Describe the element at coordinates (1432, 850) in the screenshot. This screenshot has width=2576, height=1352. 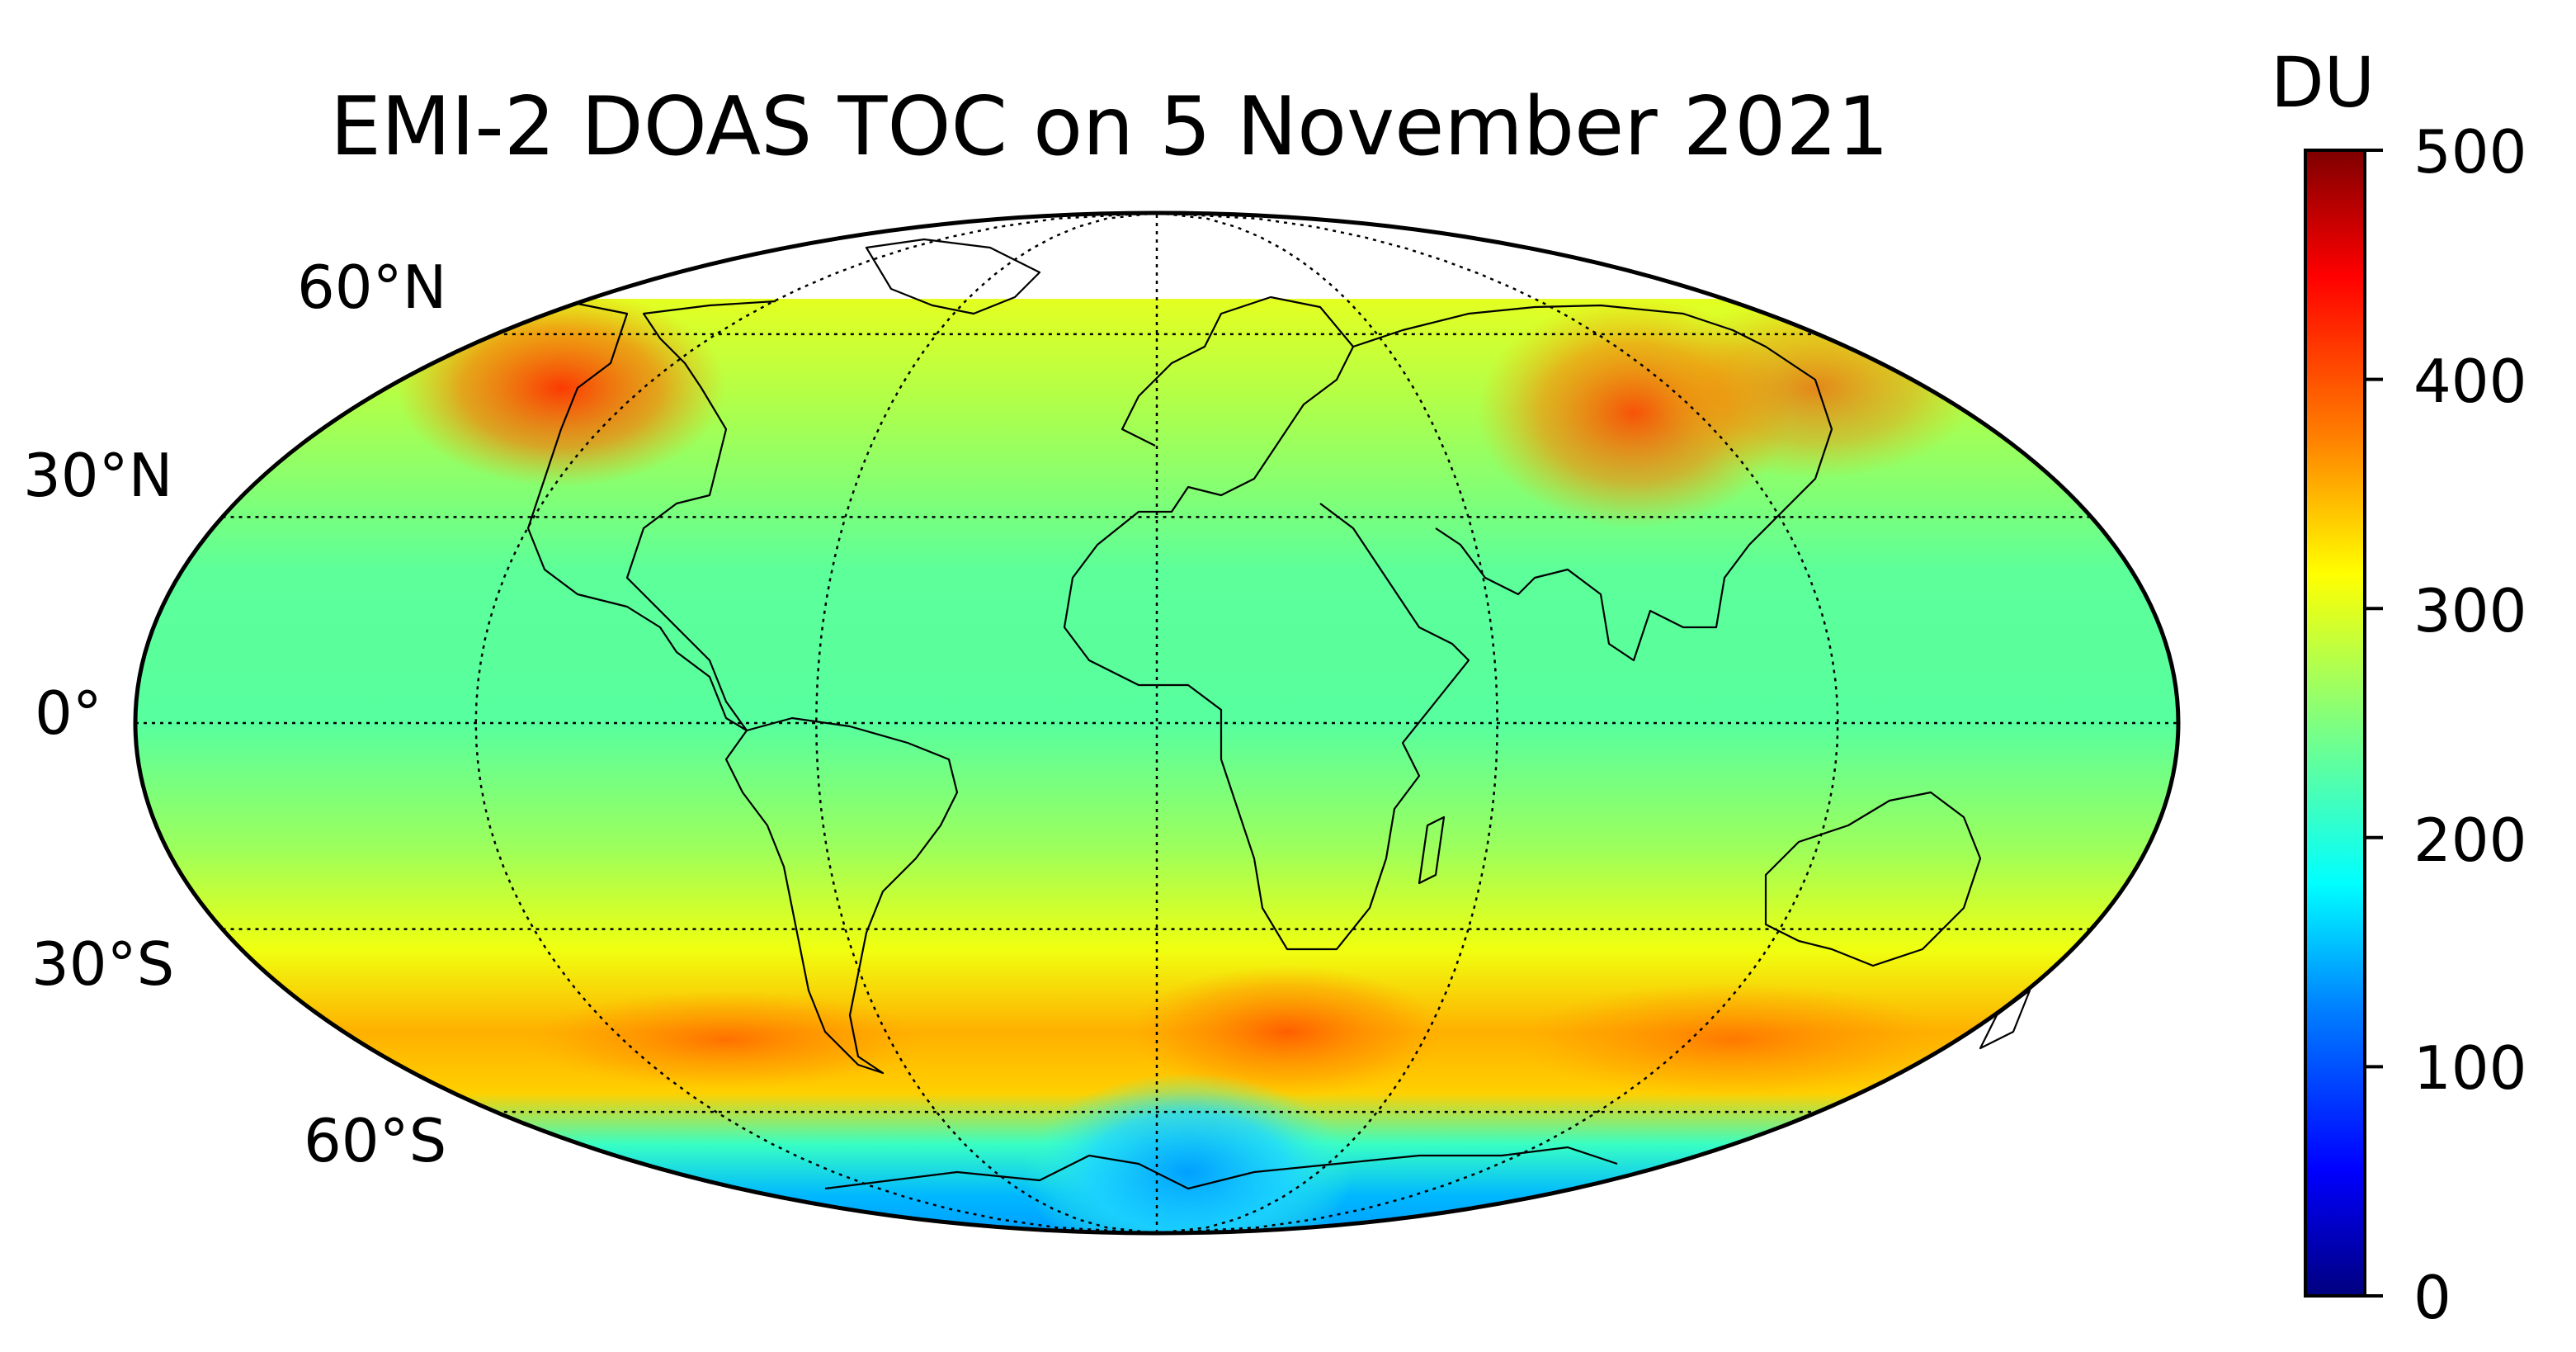
I see `coastline-madagascar` at that location.